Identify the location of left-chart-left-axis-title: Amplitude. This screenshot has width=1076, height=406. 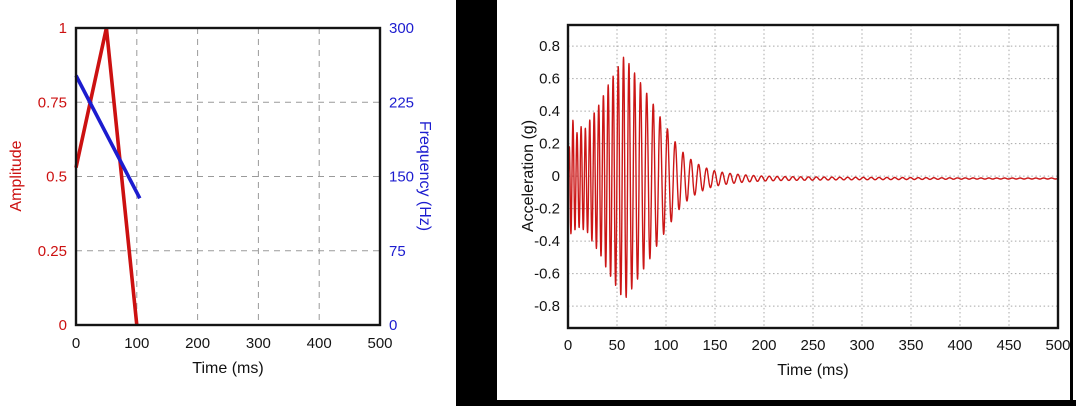
(16, 176).